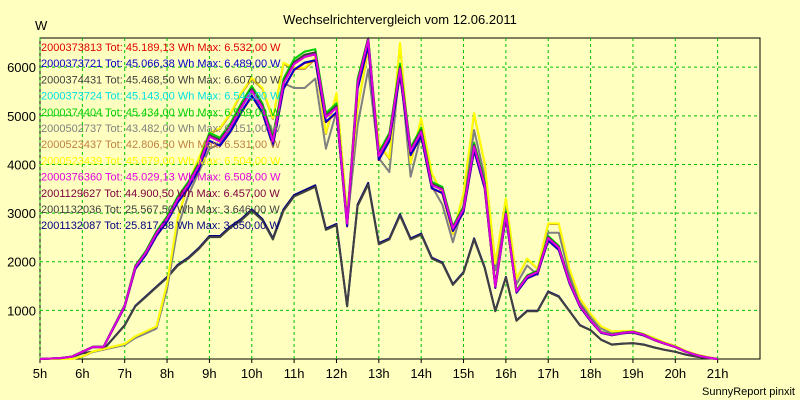 The height and width of the screenshot is (400, 800). What do you see at coordinates (400, 19) in the screenshot?
I see `chart-title: Wechselrichtervergleich vom 12.06.2011` at bounding box center [400, 19].